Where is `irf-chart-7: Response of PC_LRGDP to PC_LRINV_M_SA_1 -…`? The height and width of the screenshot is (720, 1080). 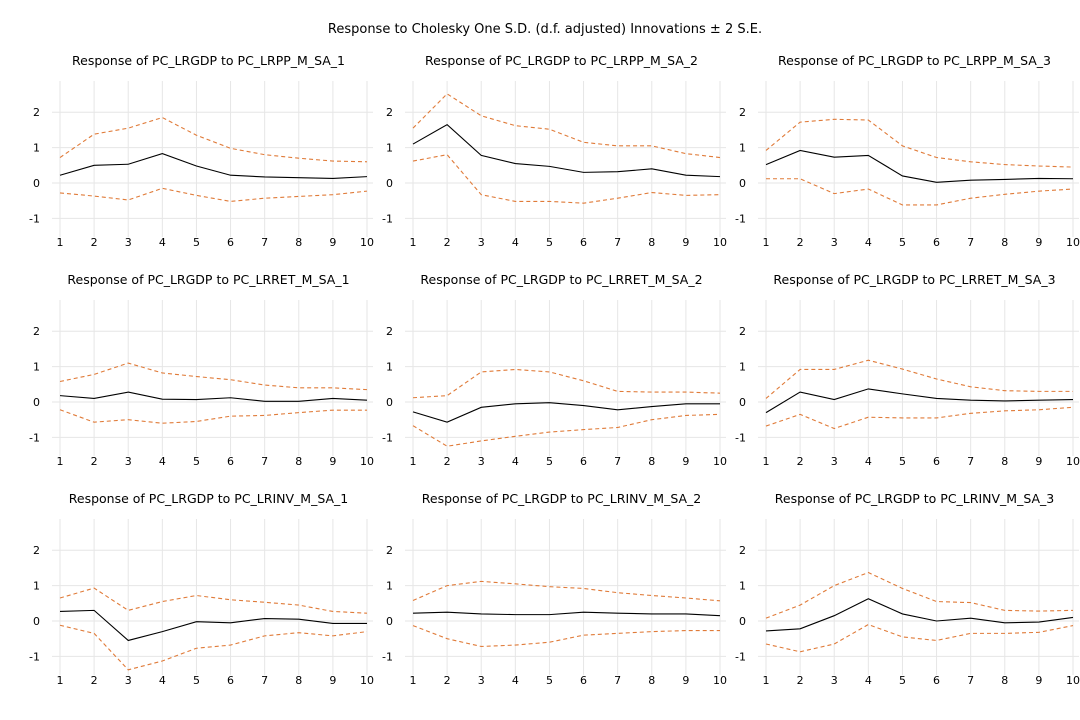 irf-chart-7: Response of PC_LRGDP to PC_LRINV_M_SA_1 -… is located at coordinates (201, 589).